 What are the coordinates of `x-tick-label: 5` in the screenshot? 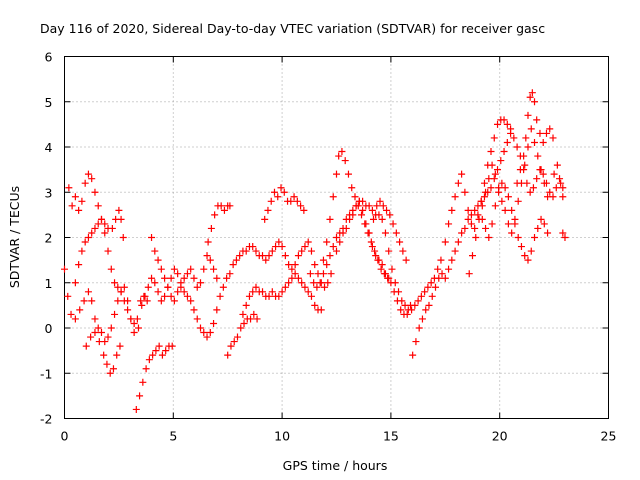 It's located at (173, 436).